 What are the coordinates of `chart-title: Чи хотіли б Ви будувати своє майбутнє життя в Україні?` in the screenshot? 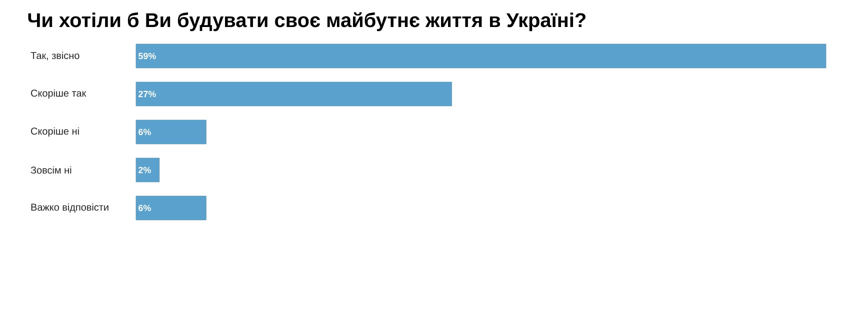 It's located at (307, 22).